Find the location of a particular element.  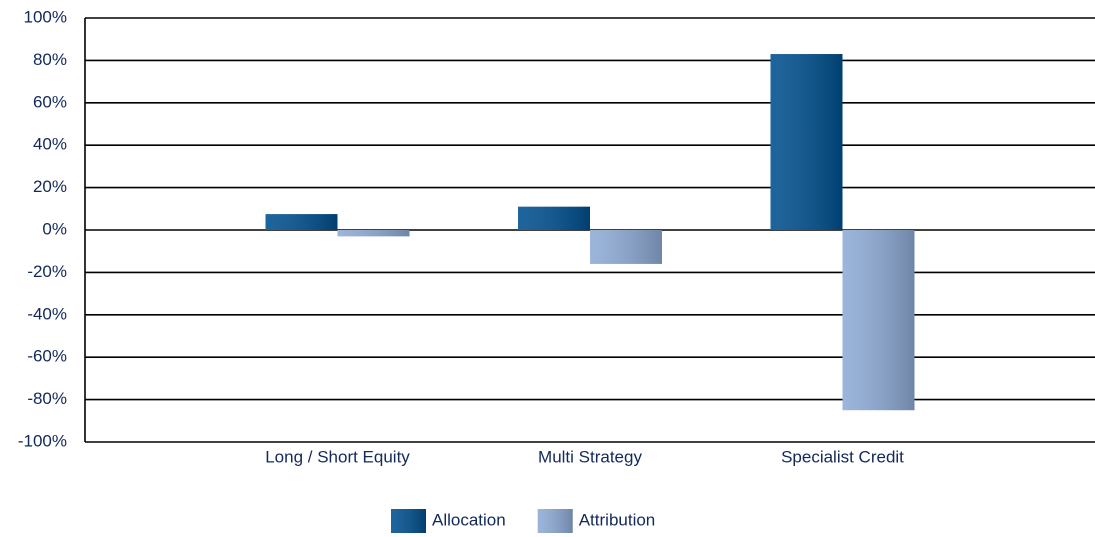

y-tick-label: 20% is located at coordinates (50, 186).